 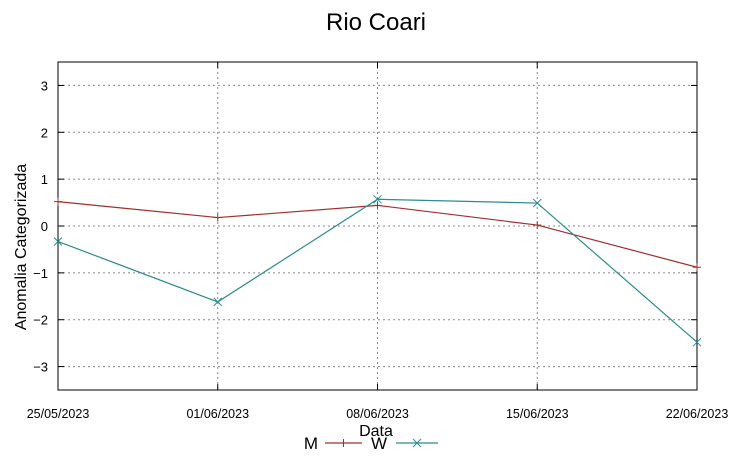 What do you see at coordinates (343, 443) in the screenshot?
I see `legend-marker-M` at bounding box center [343, 443].